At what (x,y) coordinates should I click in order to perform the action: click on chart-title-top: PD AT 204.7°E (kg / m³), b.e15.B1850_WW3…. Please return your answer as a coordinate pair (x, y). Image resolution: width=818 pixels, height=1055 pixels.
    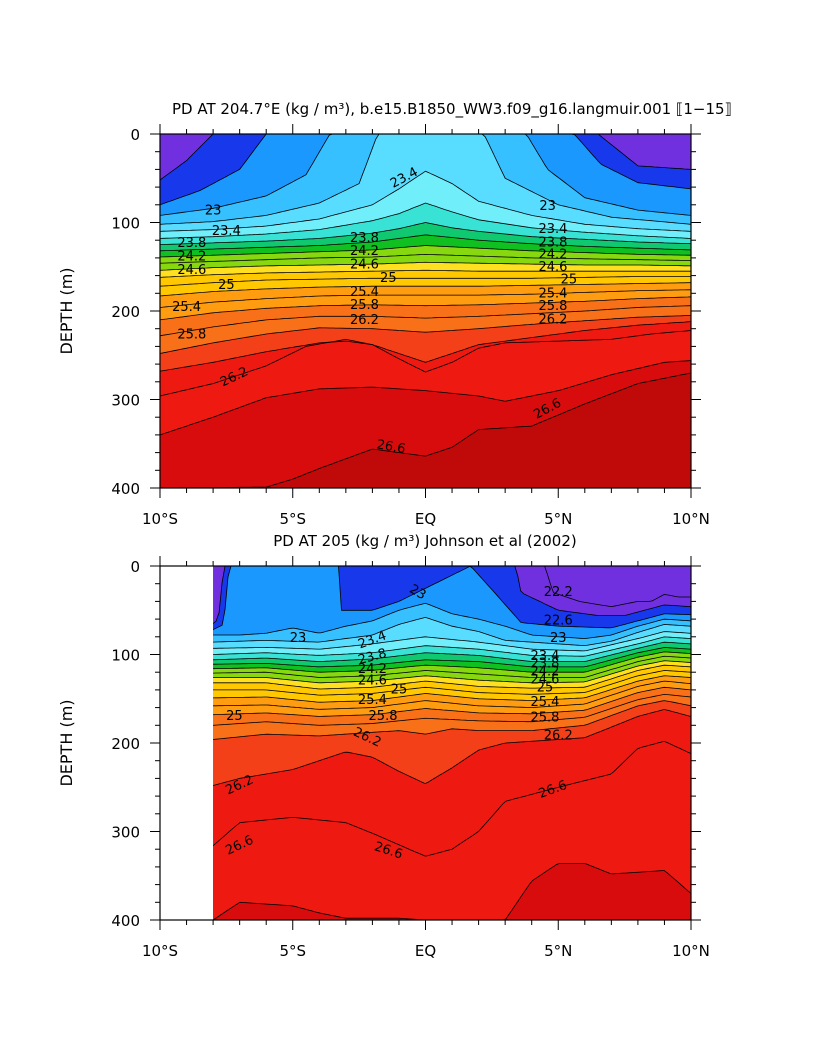
    Looking at the image, I should click on (452, 109).